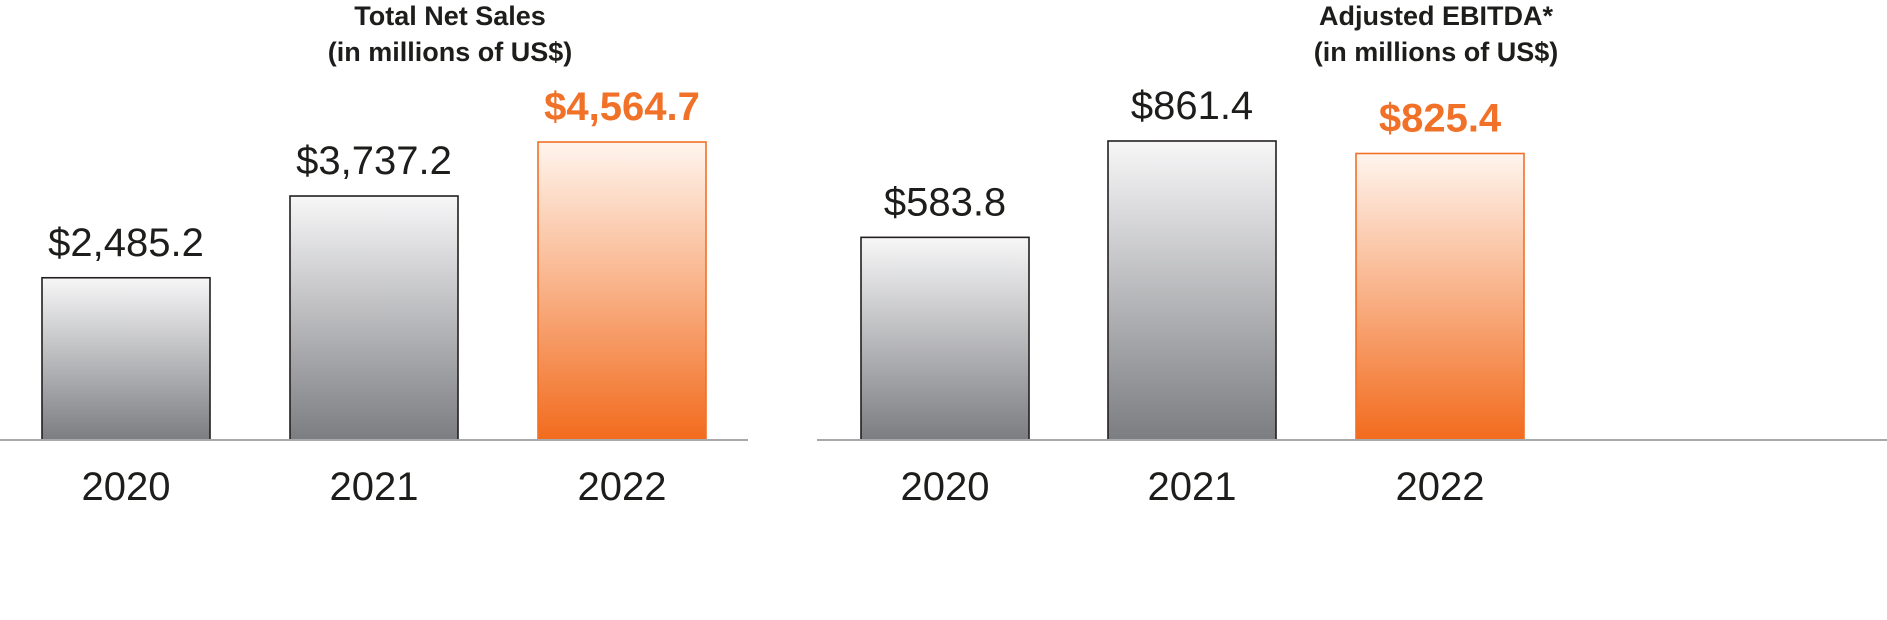 The height and width of the screenshot is (620, 1887). Describe the element at coordinates (622, 487) in the screenshot. I see `net-sales-tick-label-2022: 2022` at that location.